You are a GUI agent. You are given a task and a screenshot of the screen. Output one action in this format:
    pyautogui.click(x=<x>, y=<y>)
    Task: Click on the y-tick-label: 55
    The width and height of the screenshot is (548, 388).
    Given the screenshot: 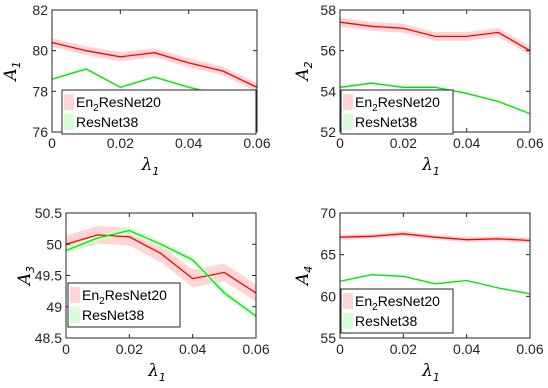 What is the action you would take?
    pyautogui.click(x=328, y=338)
    